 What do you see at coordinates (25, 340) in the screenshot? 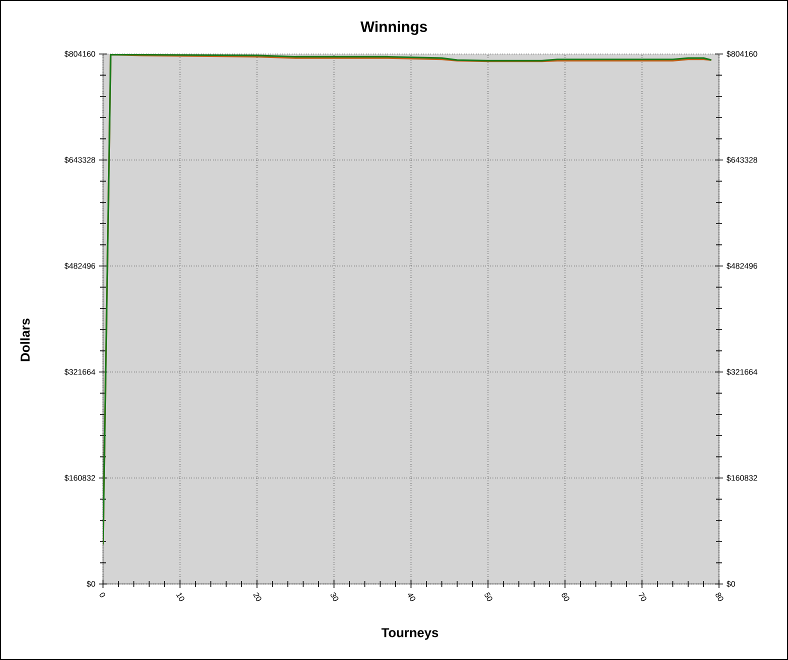
I see `y-axis-title: Dollars` at bounding box center [25, 340].